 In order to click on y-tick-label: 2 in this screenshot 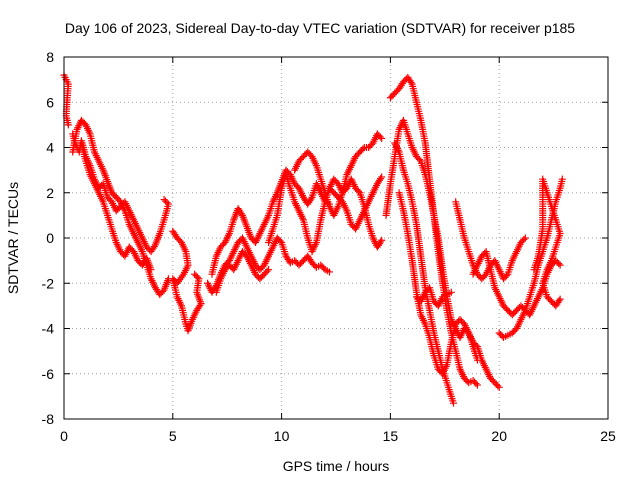, I will do `click(50, 193)`.